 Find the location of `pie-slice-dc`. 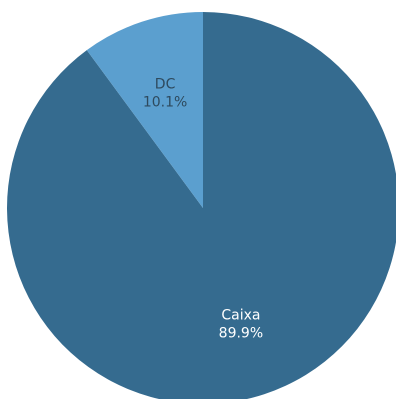

pie-slice-dc is located at coordinates (144, 110).